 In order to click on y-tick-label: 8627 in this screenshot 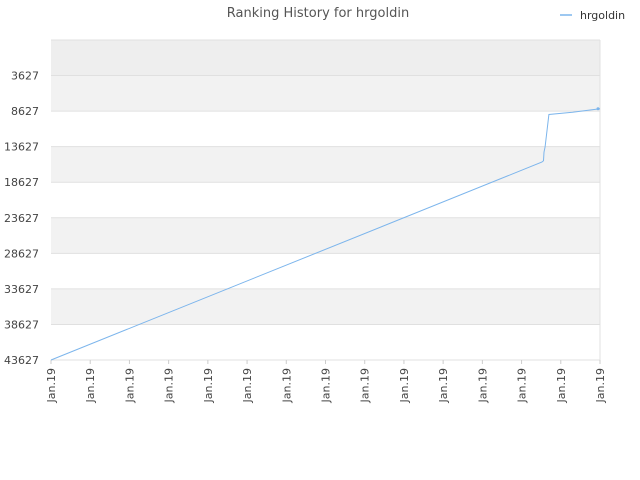, I will do `click(25, 111)`.